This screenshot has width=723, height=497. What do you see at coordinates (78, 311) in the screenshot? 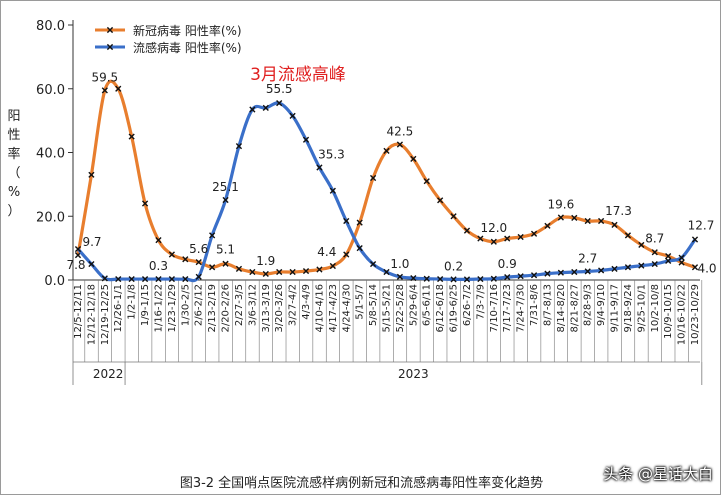
I see `x-tick-label: 12/5-12/11` at bounding box center [78, 311].